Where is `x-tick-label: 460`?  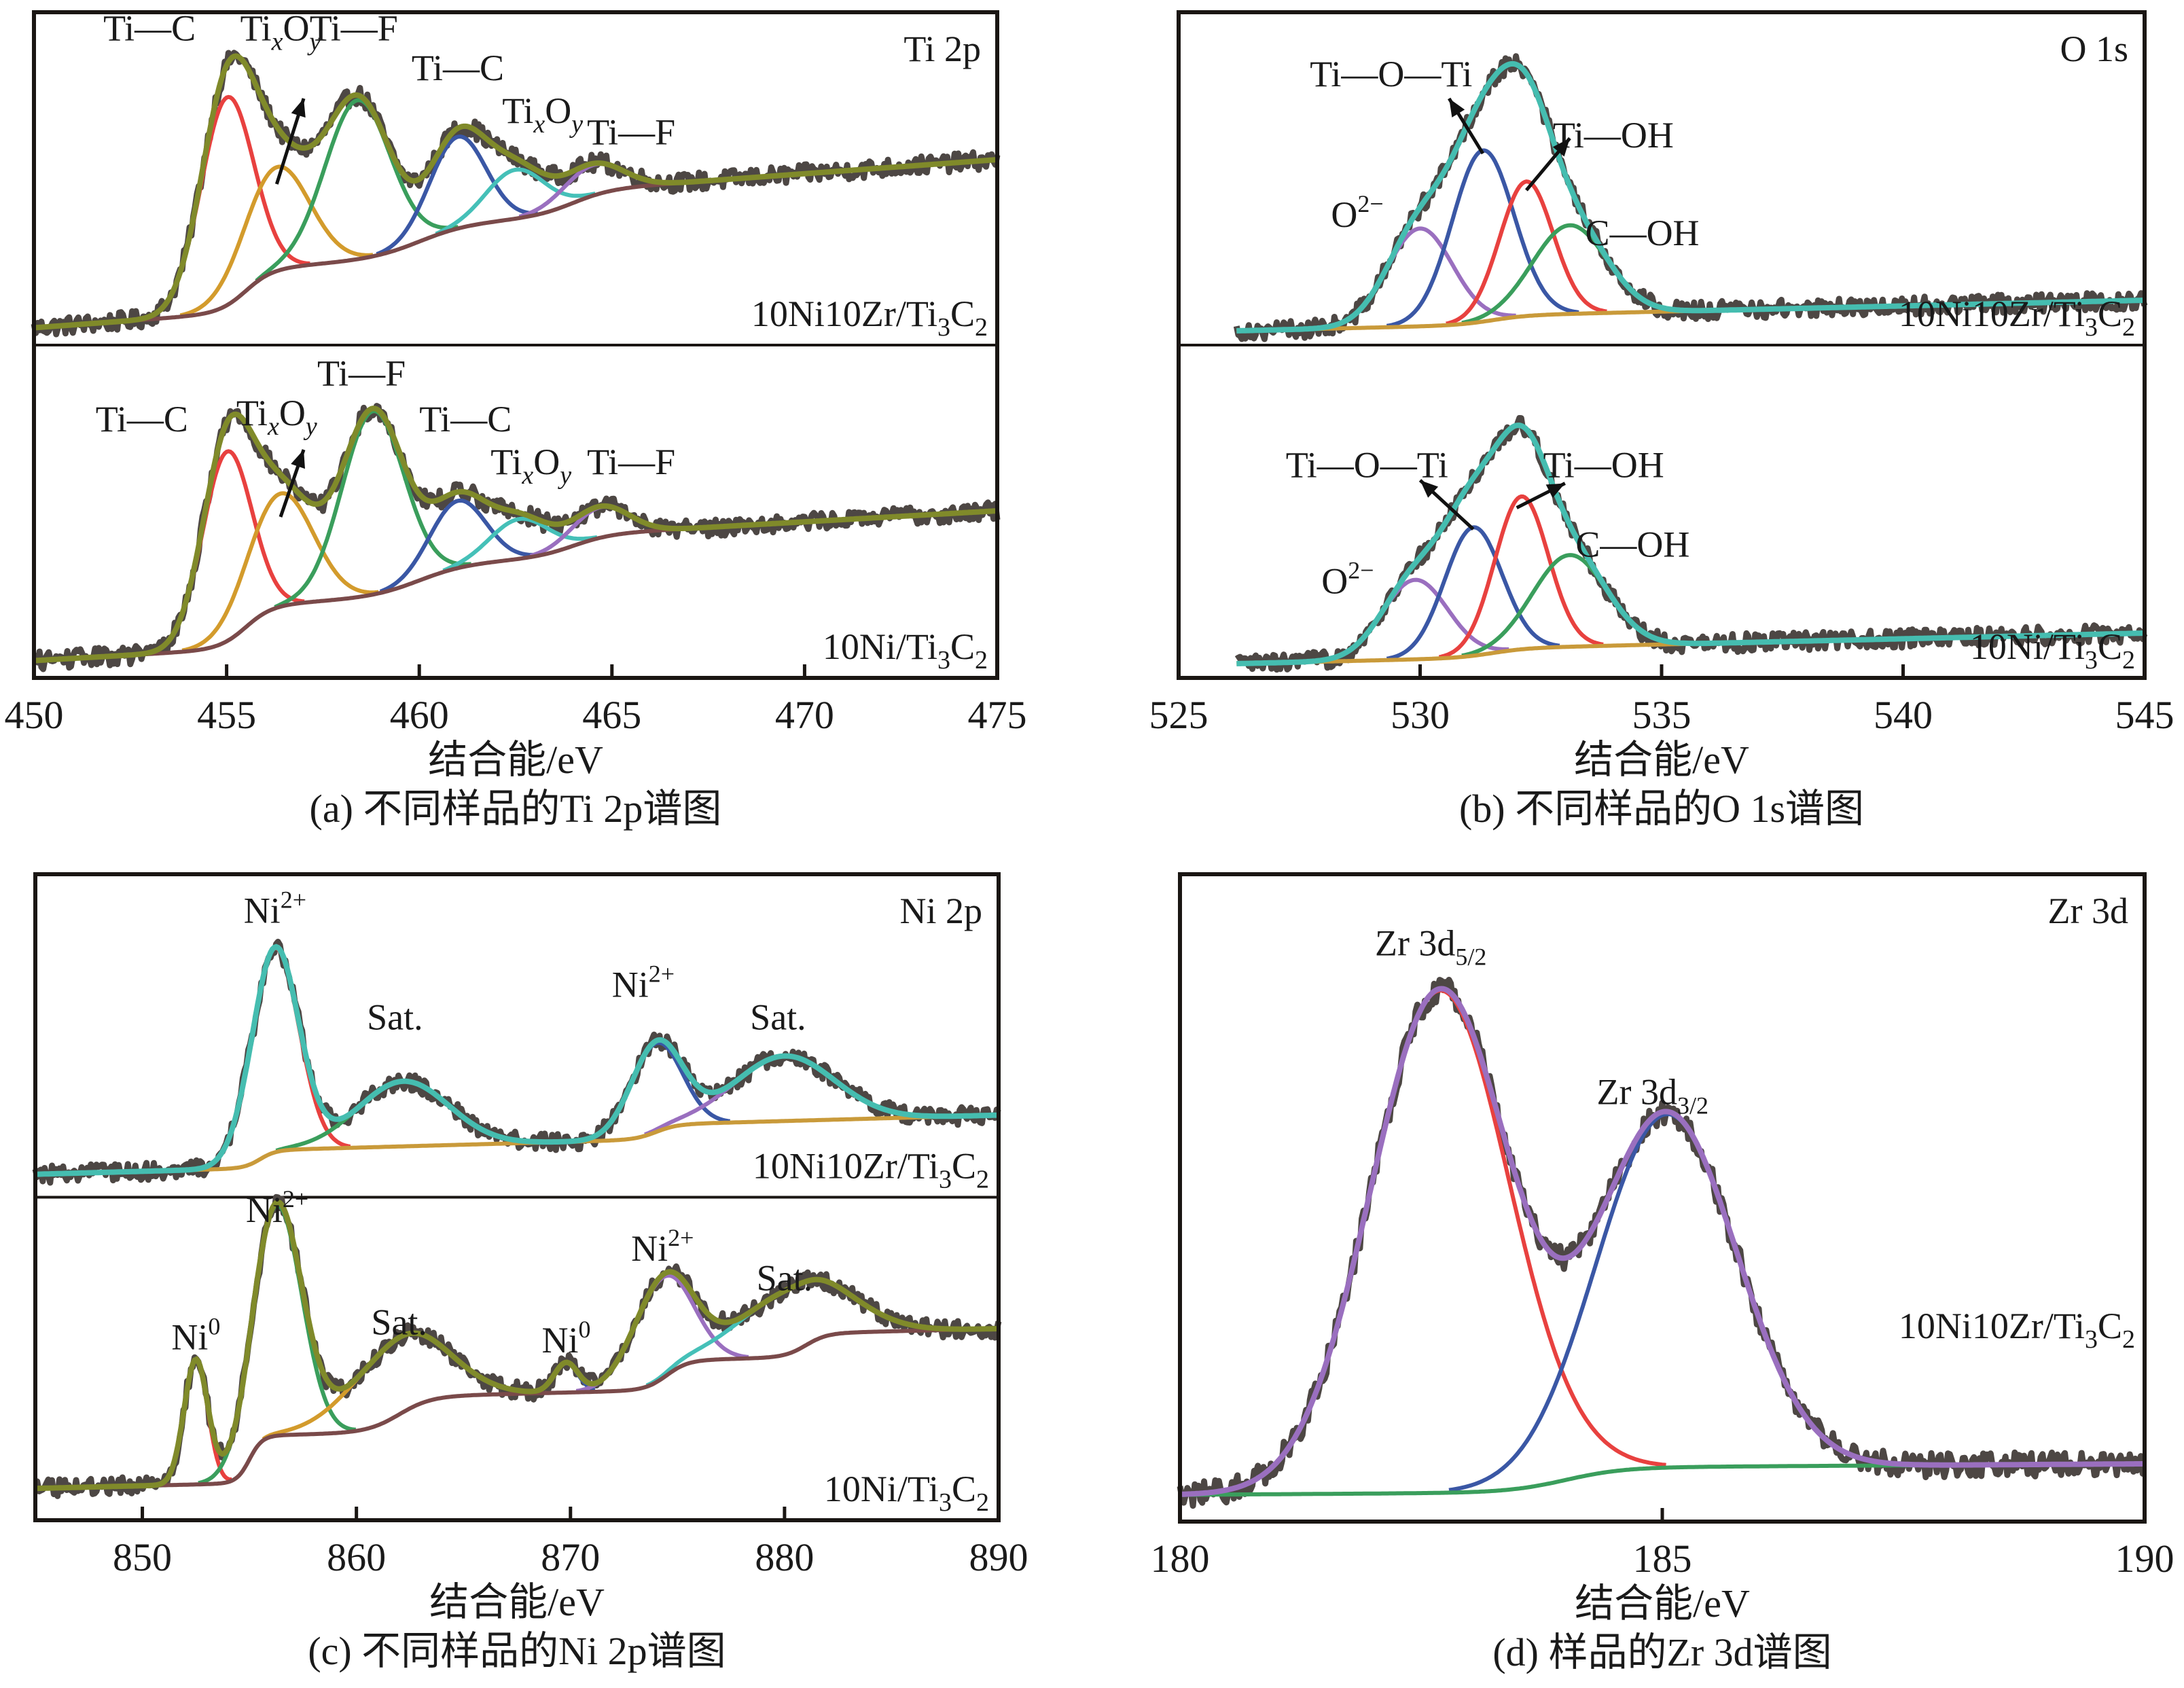 x-tick-label: 460 is located at coordinates (420, 715).